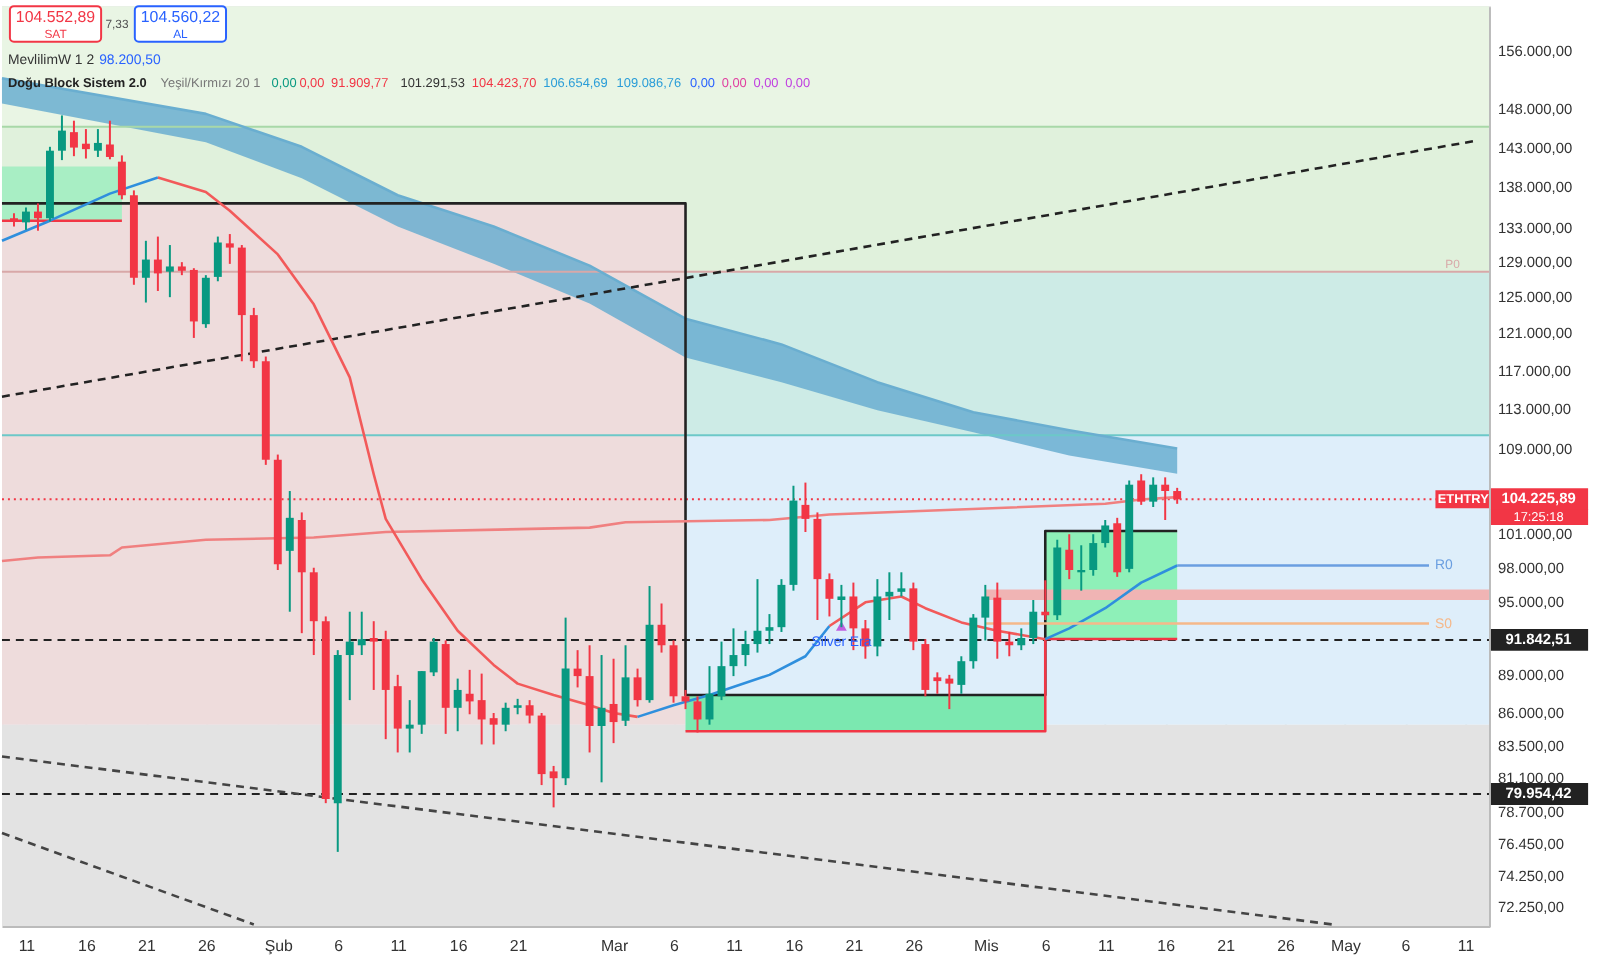  Describe the element at coordinates (56, 17) in the screenshot. I see `annotation: 104.552,89` at that location.